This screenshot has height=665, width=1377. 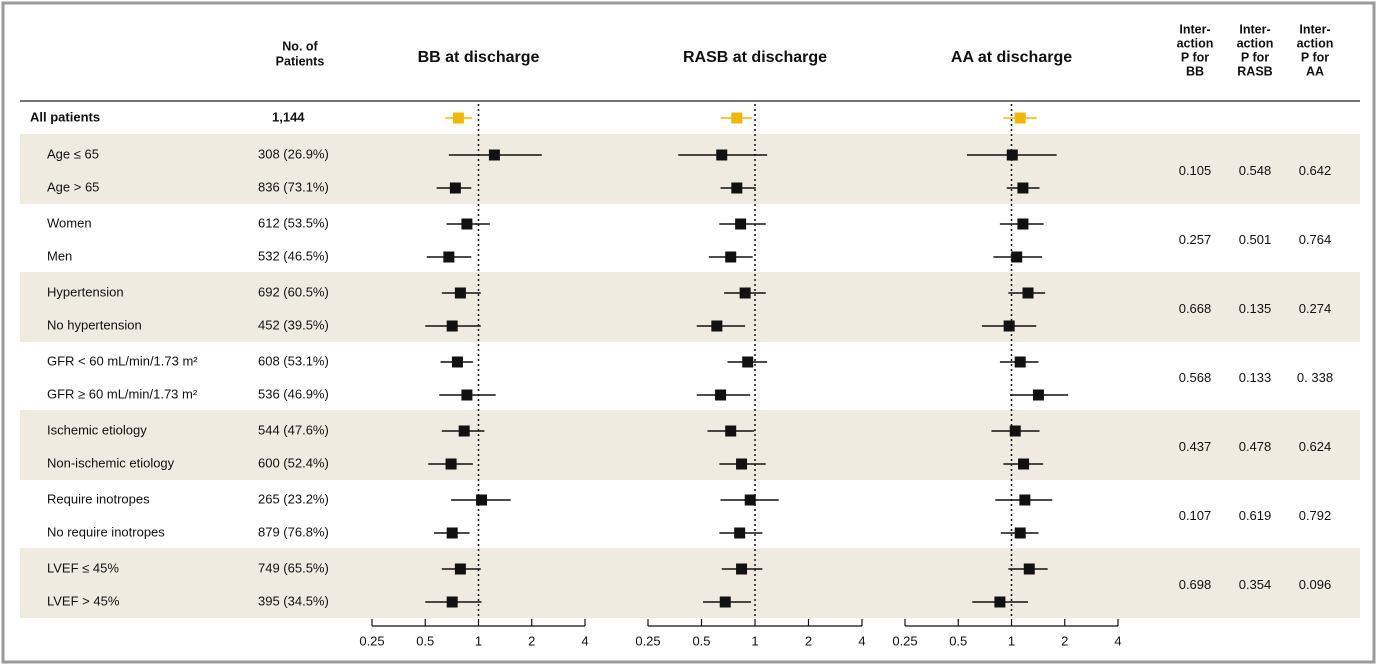 I want to click on interaction-p: 0.501, so click(x=1255, y=239).